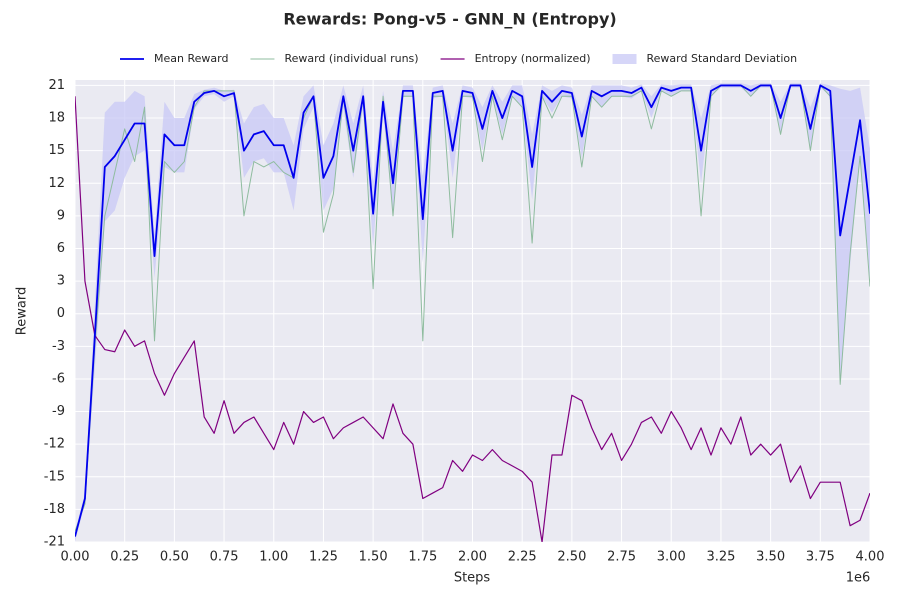  I want to click on x-tick-label: 3.25, so click(720, 557).